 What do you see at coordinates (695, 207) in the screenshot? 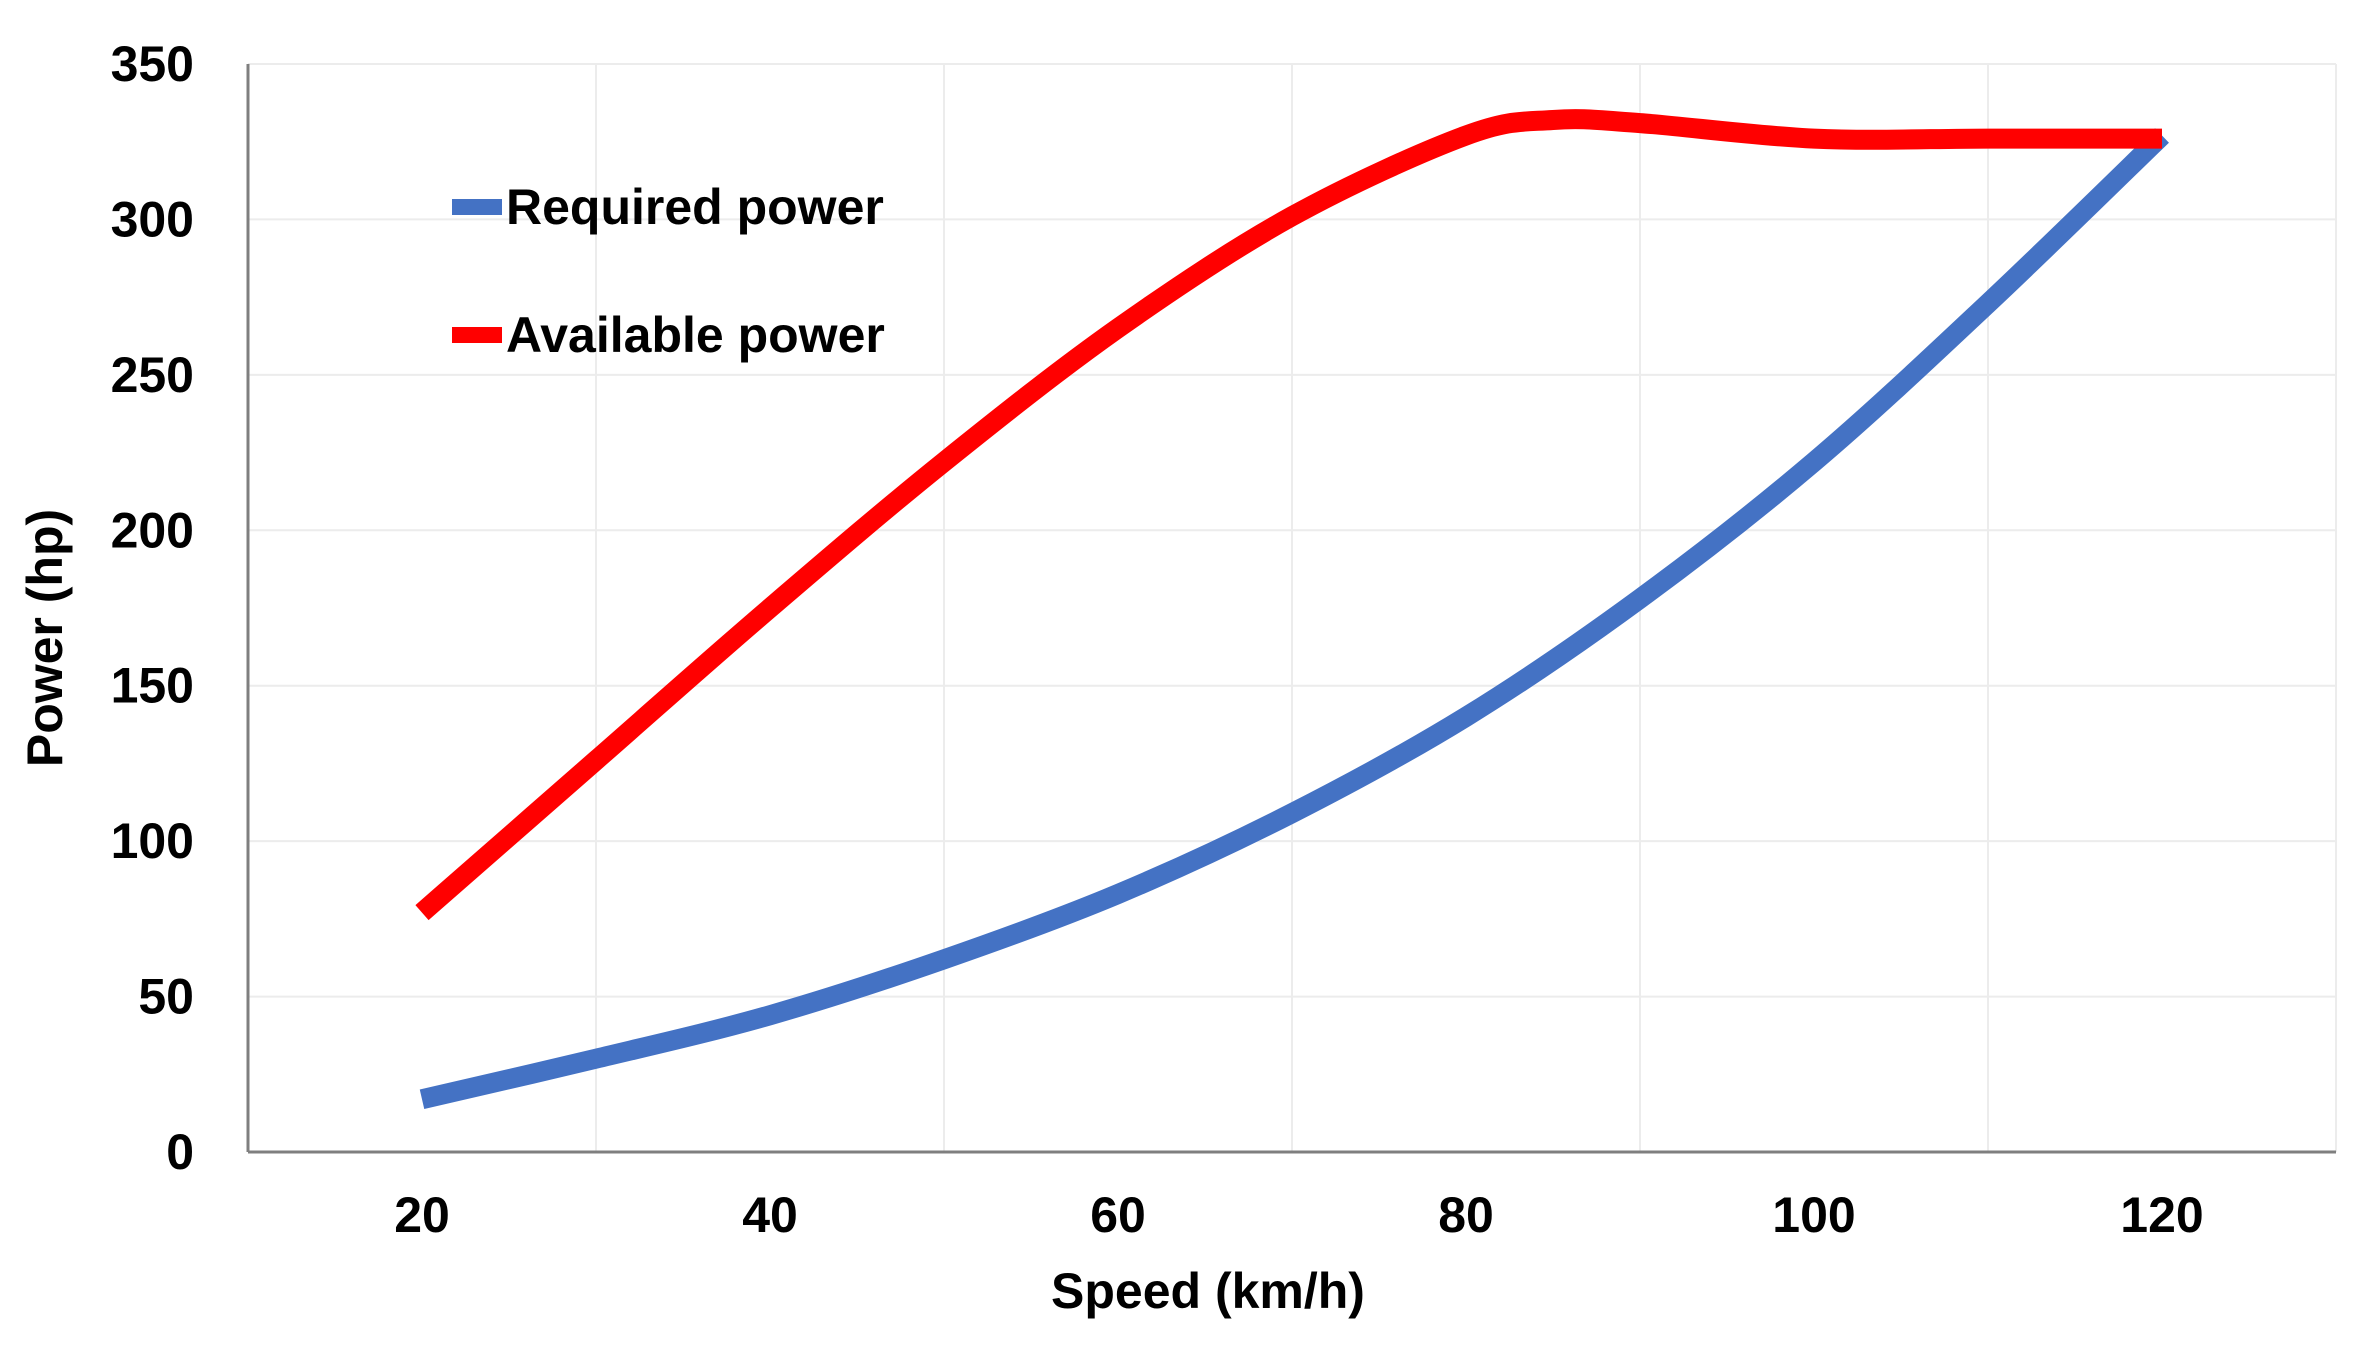
I see `legend-label-required-power: Required power` at bounding box center [695, 207].